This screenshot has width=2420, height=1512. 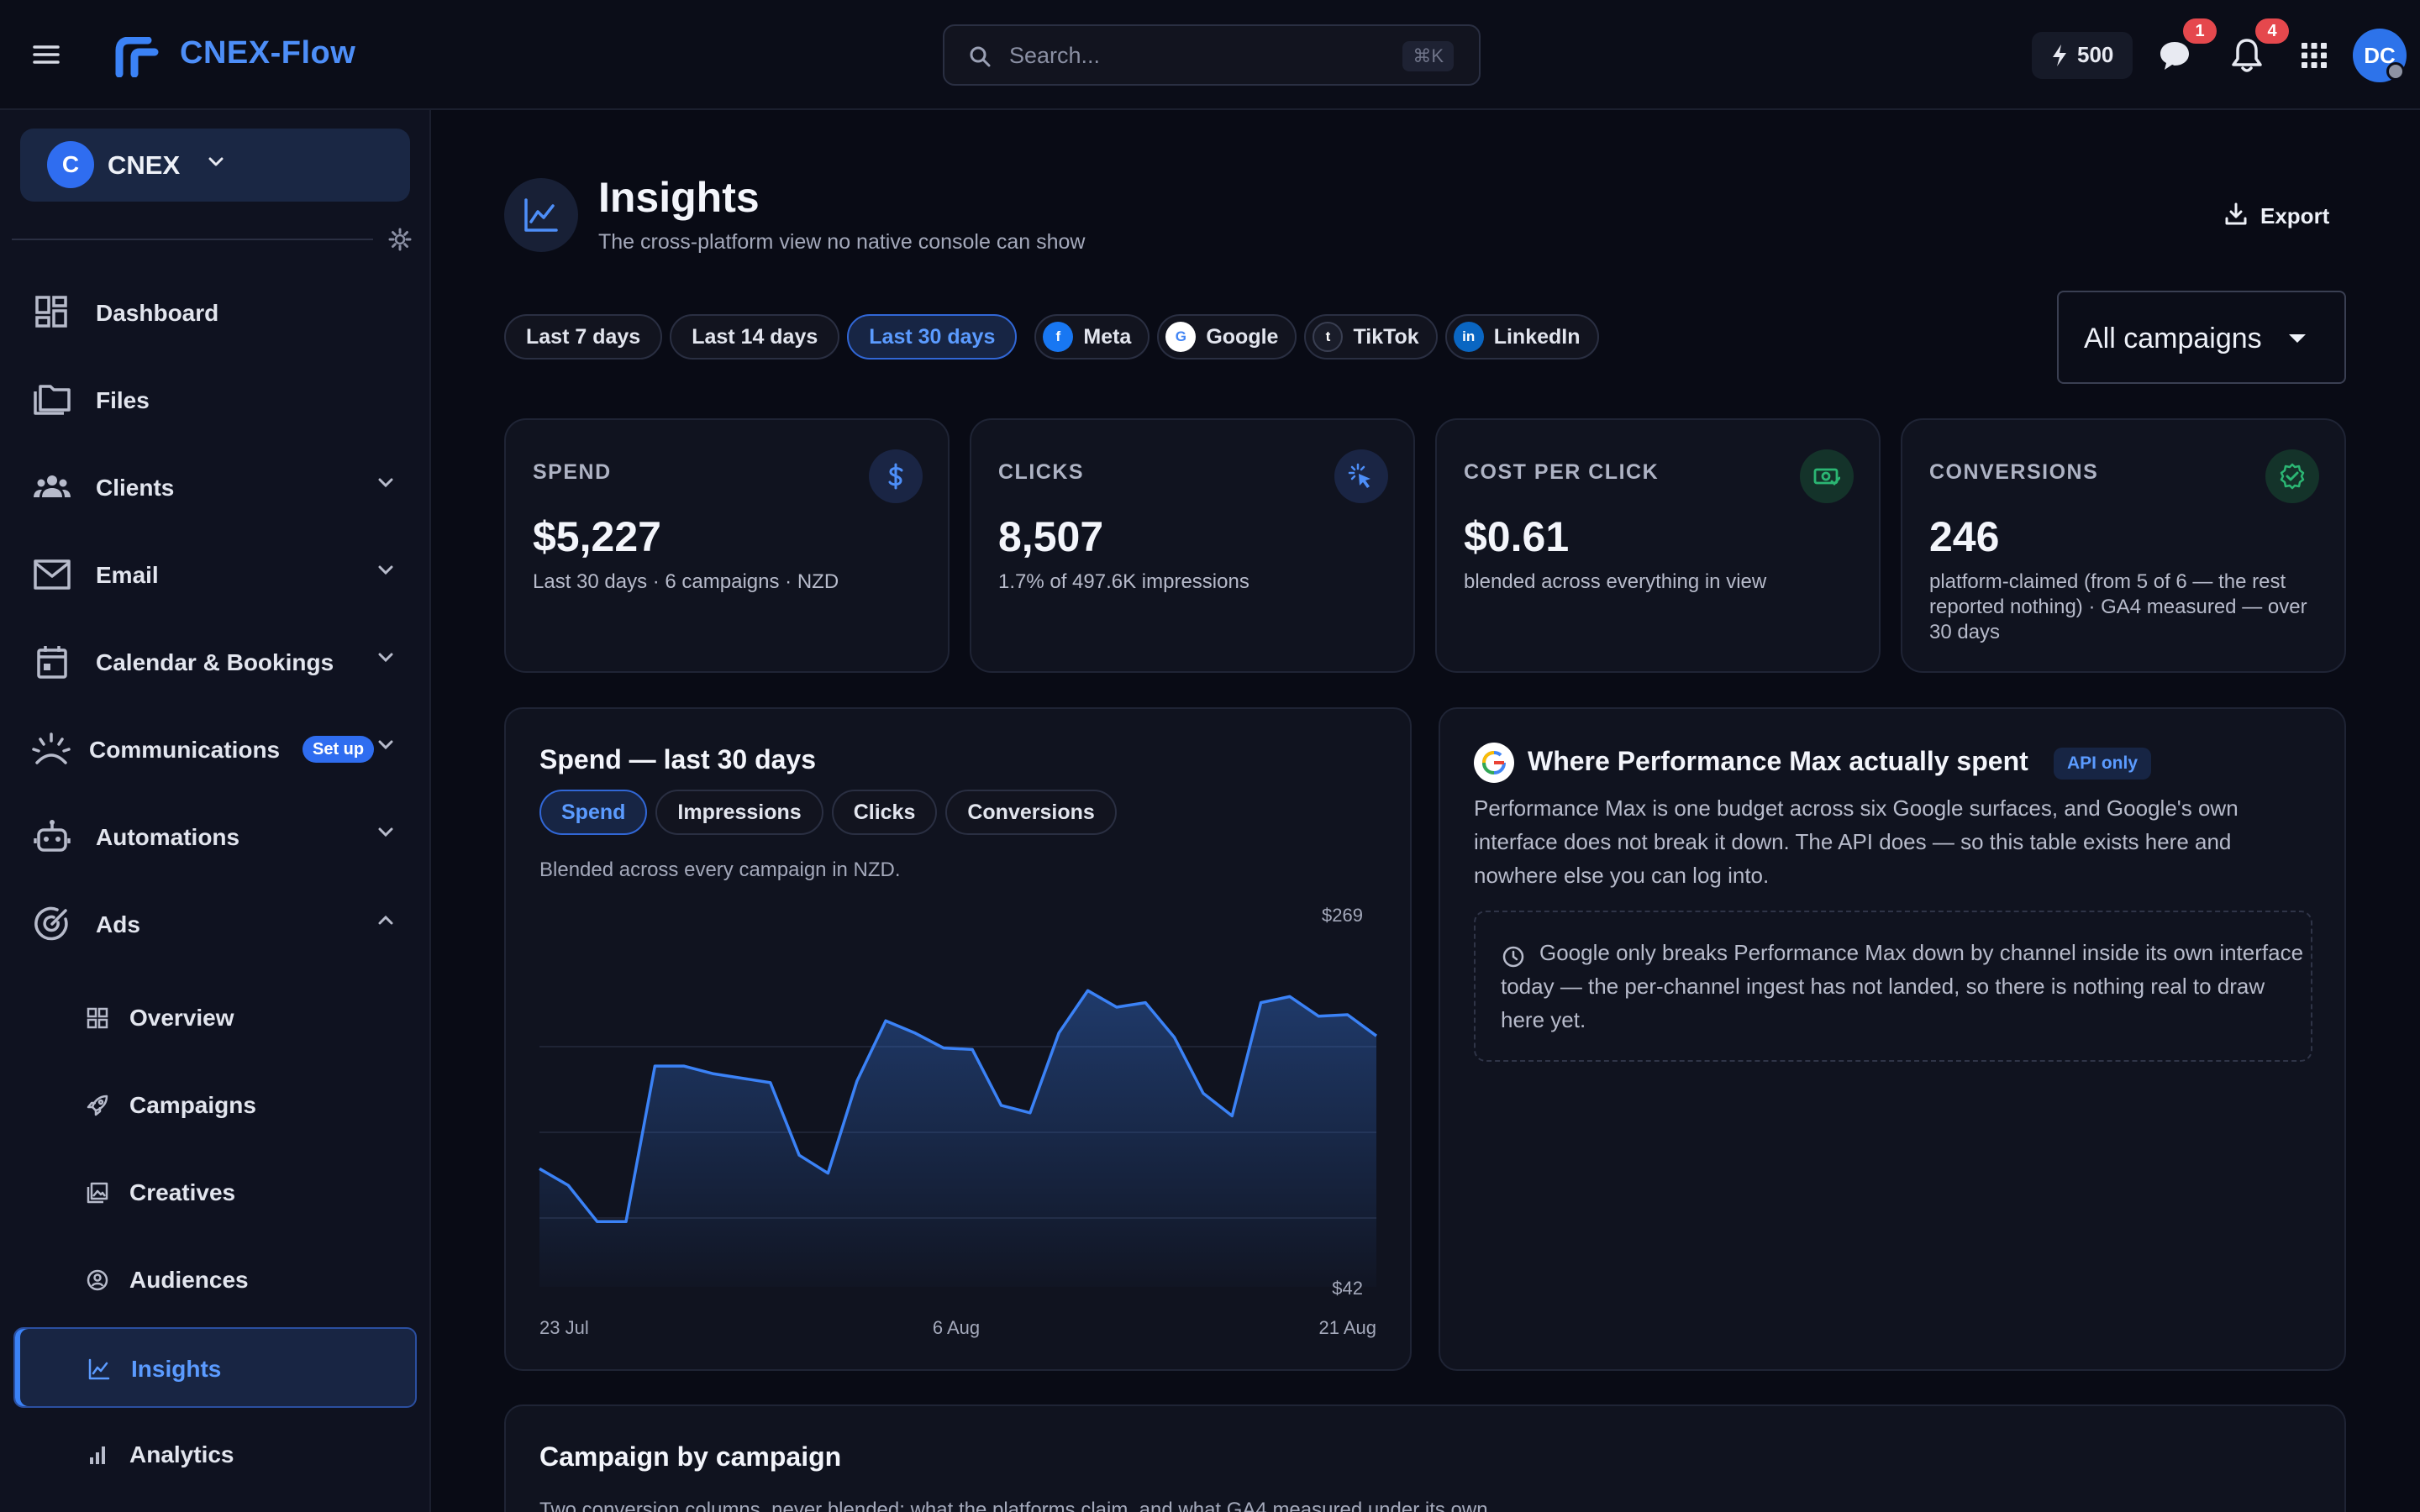 I want to click on spend-line-chart: $269 $42 23 Jul 6 Aug 21 Aug, so click(x=959, y=1121).